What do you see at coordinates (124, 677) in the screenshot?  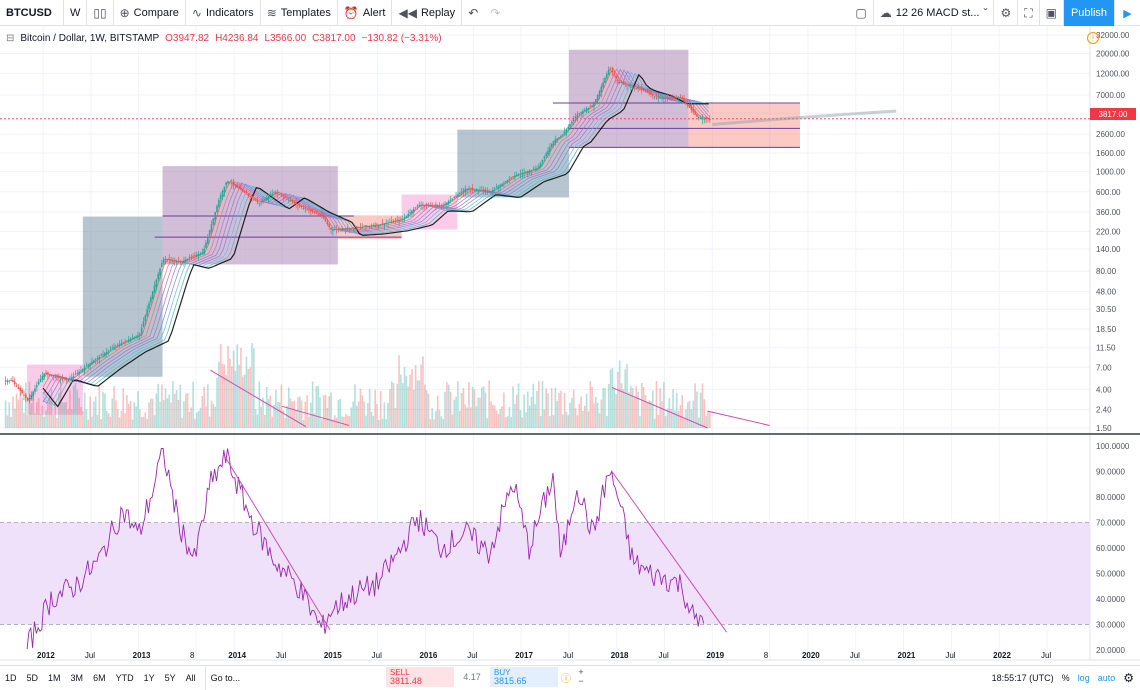 I see `range-button-ytd: YTD` at bounding box center [124, 677].